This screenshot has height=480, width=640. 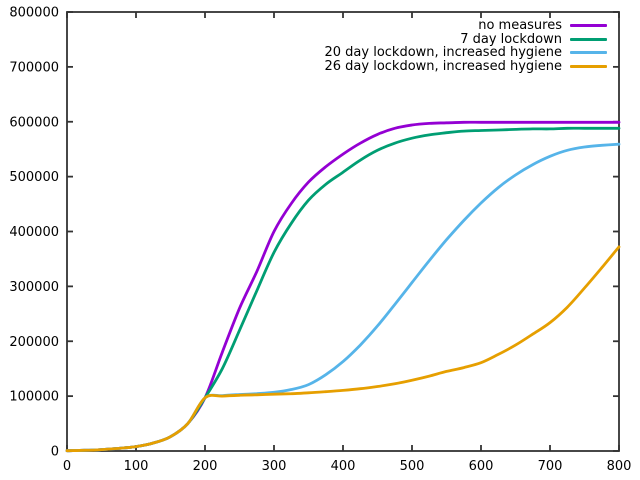 I want to click on y-tick-label: 300000, so click(x=34, y=287).